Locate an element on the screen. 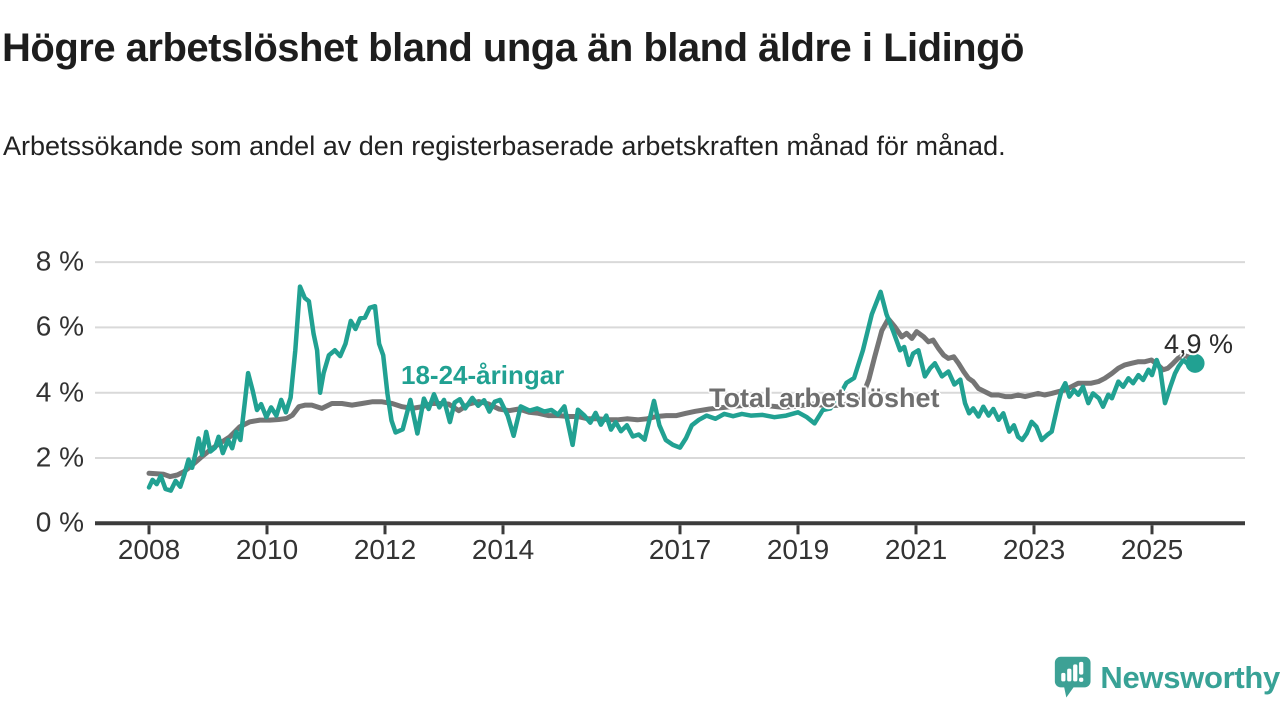 The image size is (1280, 720). newsworthy-logo-text: Newsworthy is located at coordinates (1190, 677).